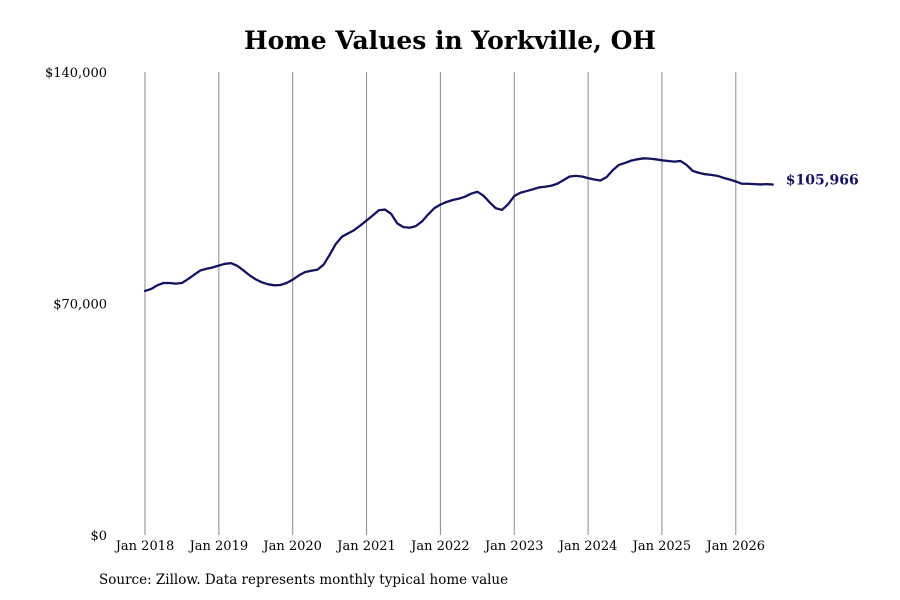 The image size is (900, 600). I want to click on x-tick-label: Jan 2022, so click(439, 546).